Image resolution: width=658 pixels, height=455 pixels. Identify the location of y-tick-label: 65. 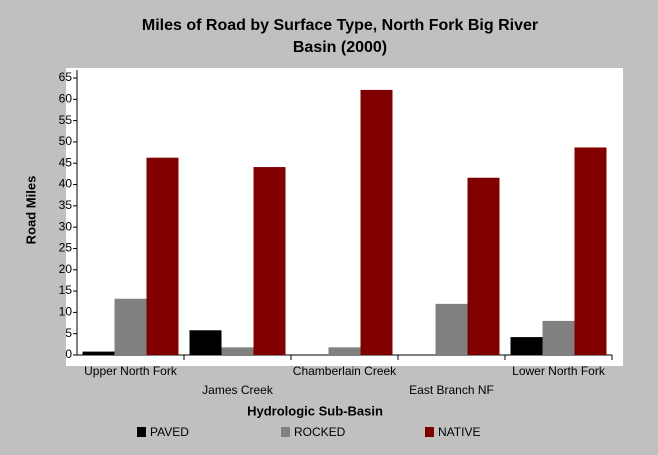
(66, 77).